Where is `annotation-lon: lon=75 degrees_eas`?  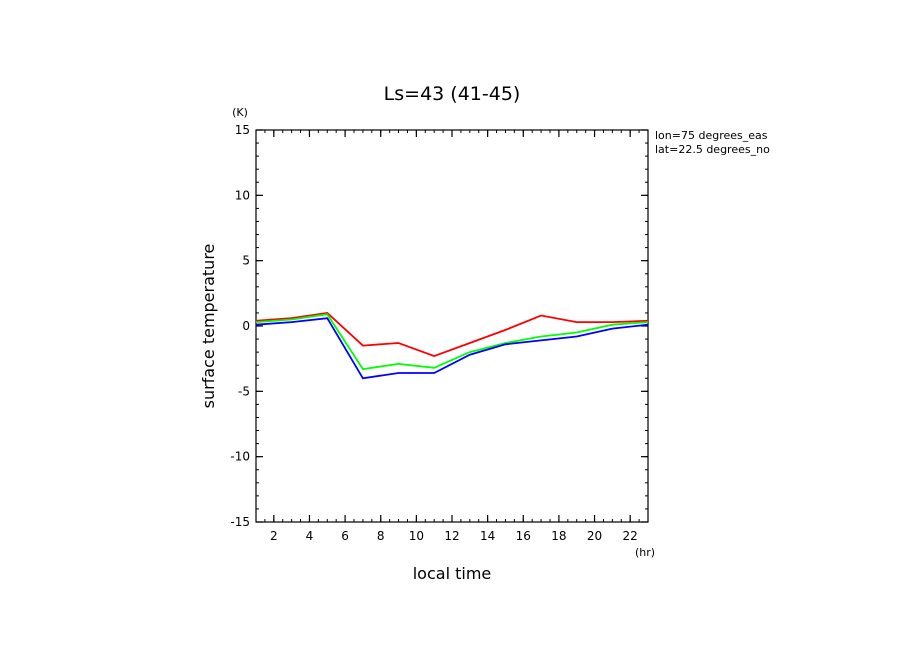
annotation-lon: lon=75 degrees_eas is located at coordinates (711, 135).